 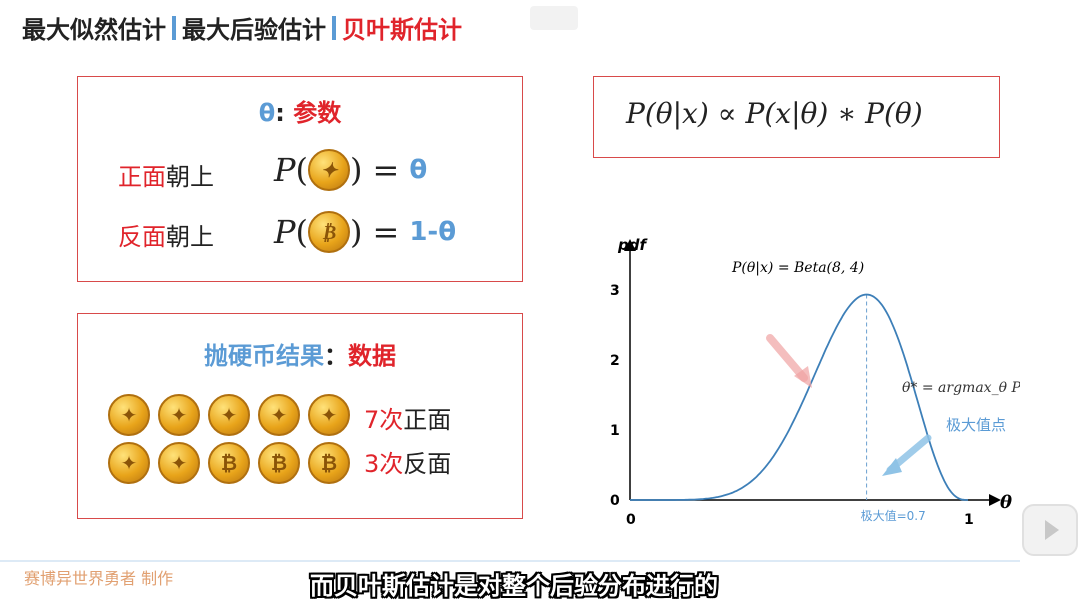 I want to click on nav-item-map: 最大后验估计, so click(x=254, y=30).